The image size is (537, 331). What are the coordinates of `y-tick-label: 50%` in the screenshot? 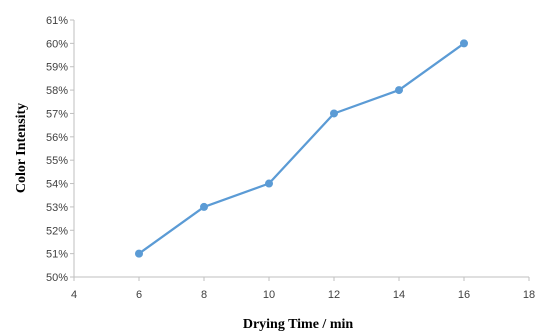 It's located at (57, 278).